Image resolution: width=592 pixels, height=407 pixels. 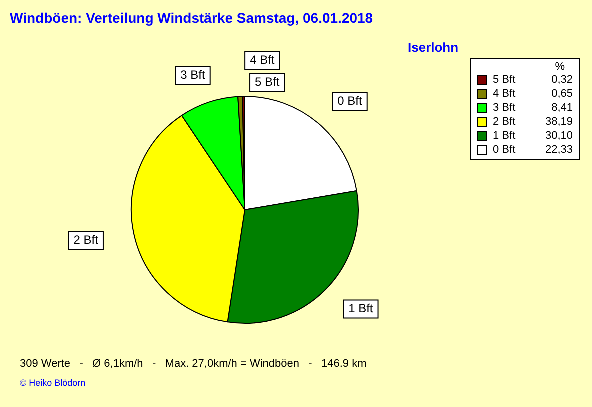 I want to click on text: © Heiko Blödorn, so click(x=53, y=383).